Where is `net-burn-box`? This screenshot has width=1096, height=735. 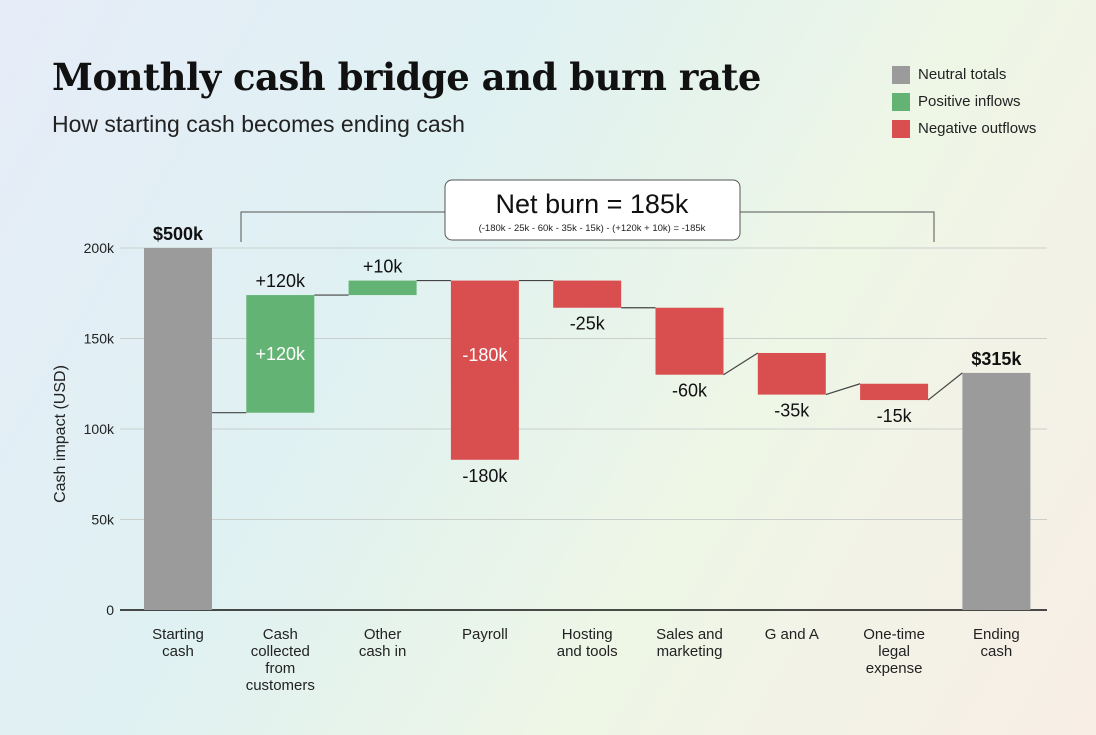 net-burn-box is located at coordinates (592, 210).